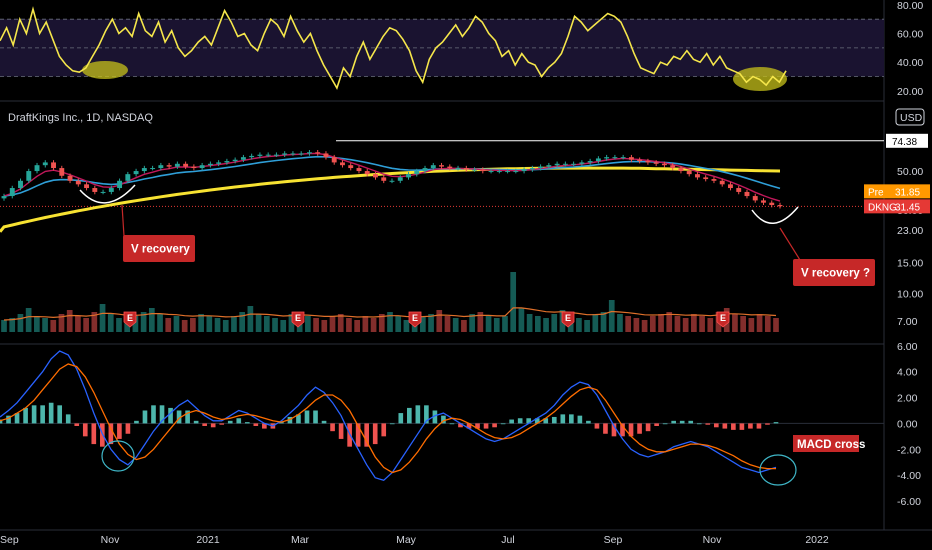 Image resolution: width=932 pixels, height=550 pixels. I want to click on price-tick-label: 23.00, so click(910, 231).